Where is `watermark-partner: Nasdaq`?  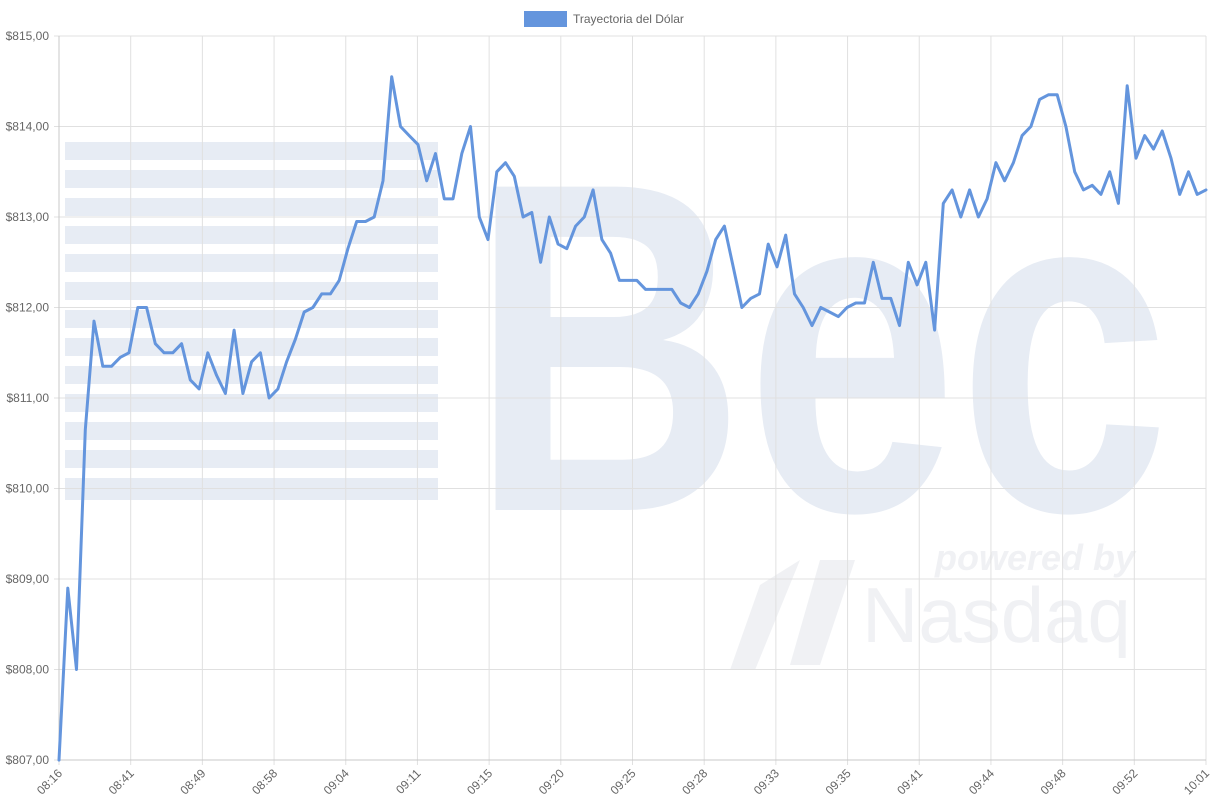
watermark-partner: Nasdaq is located at coordinates (996, 615).